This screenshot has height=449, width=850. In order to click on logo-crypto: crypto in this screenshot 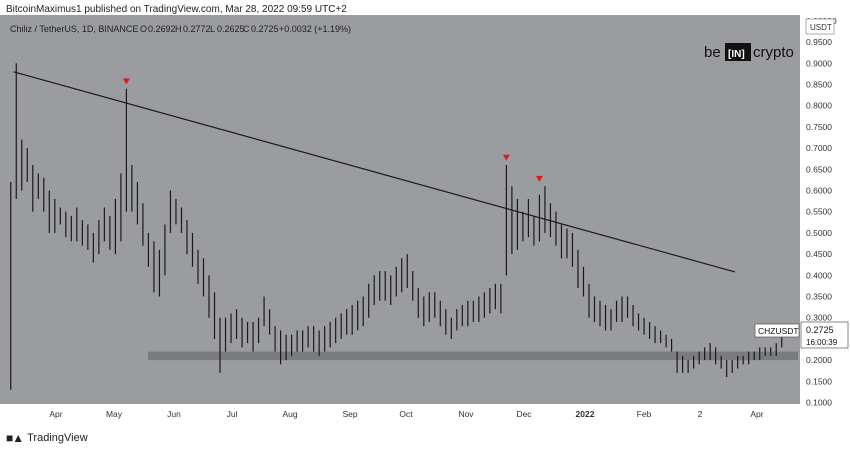, I will do `click(773, 52)`.